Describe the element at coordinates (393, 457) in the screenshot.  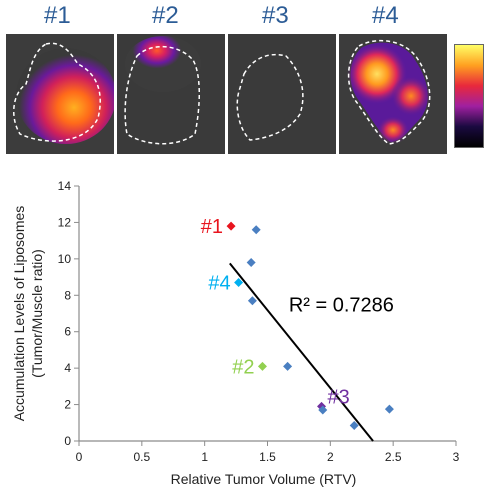
I see `x-tick-label: 2.5` at that location.